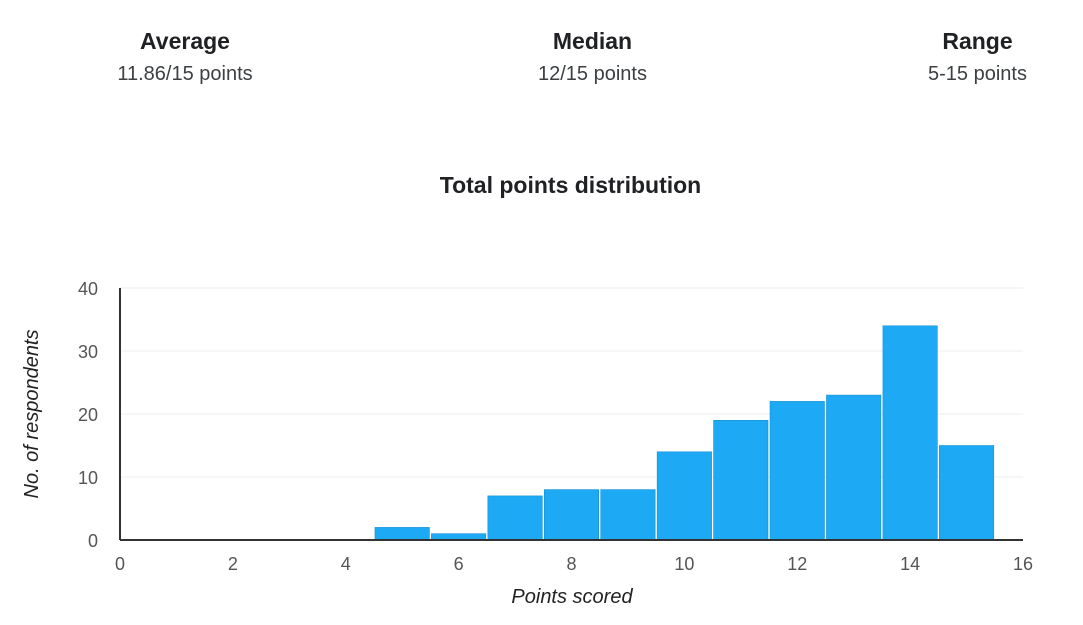 This screenshot has height=625, width=1083. I want to click on stat-range: Range 5-15 points, so click(977, 57).